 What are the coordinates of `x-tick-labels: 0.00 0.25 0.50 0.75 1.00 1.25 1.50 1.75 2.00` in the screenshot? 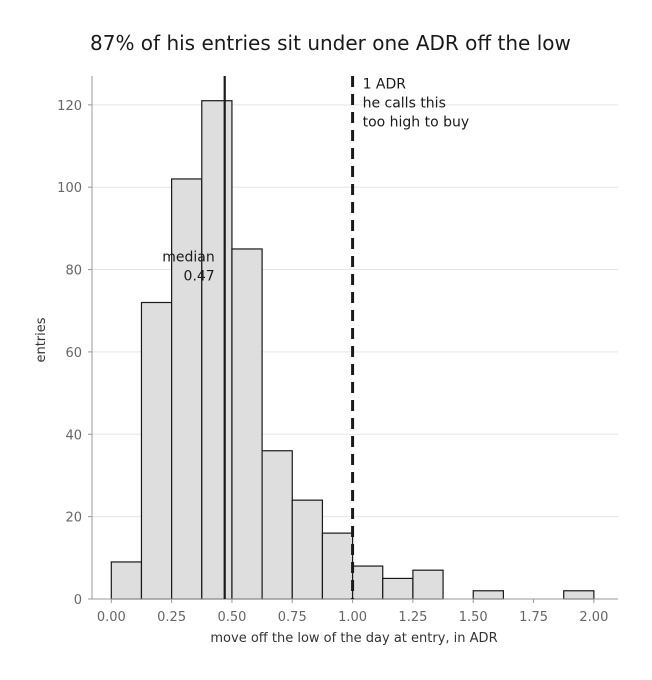 It's located at (352, 612).